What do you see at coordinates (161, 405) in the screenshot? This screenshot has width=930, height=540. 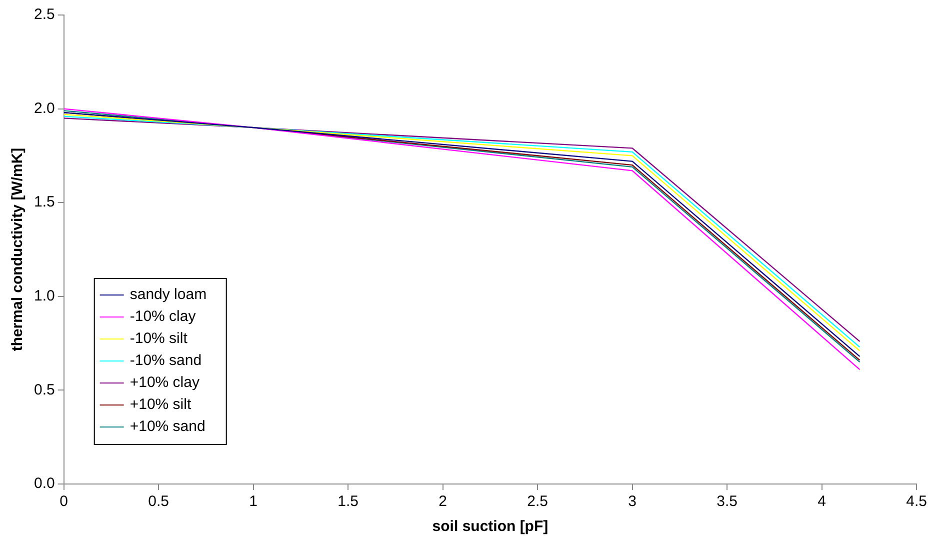 I see `legend-label: +10% silt` at bounding box center [161, 405].